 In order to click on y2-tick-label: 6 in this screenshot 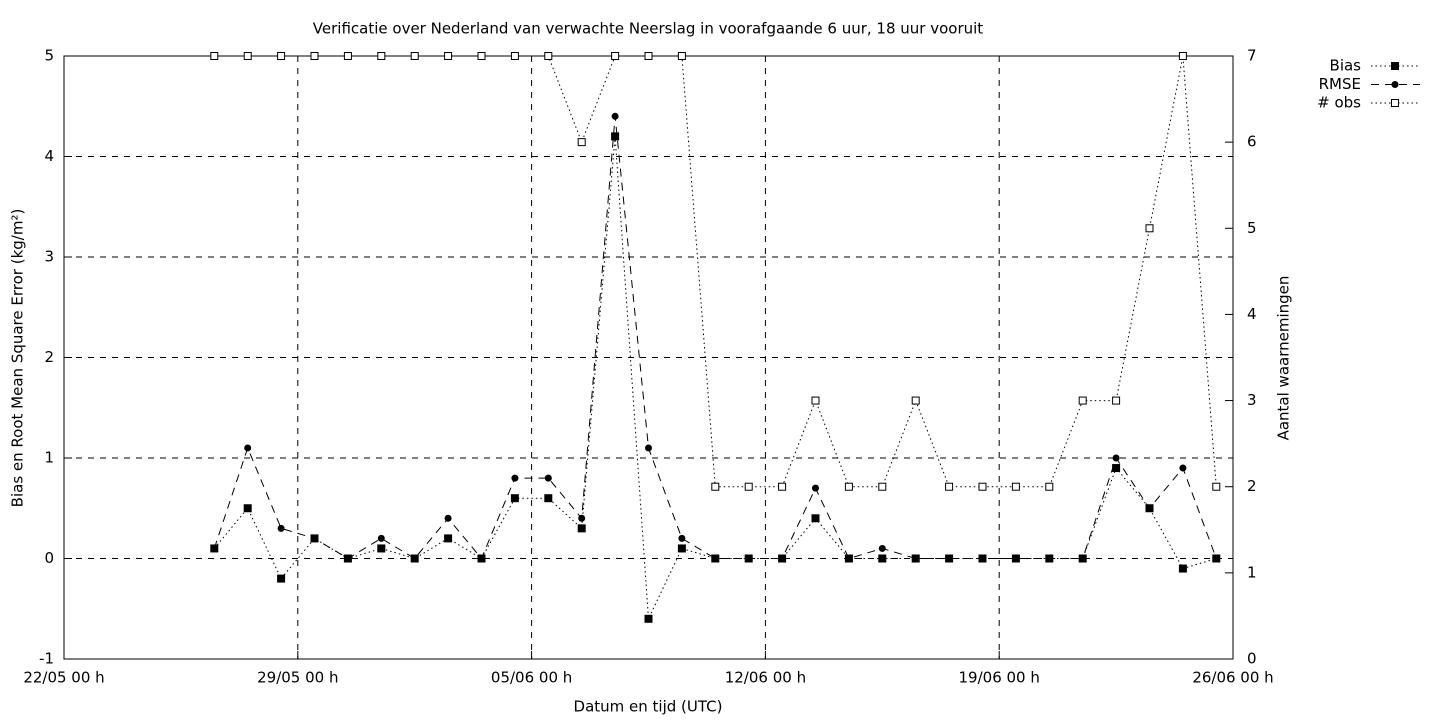, I will do `click(1252, 142)`.